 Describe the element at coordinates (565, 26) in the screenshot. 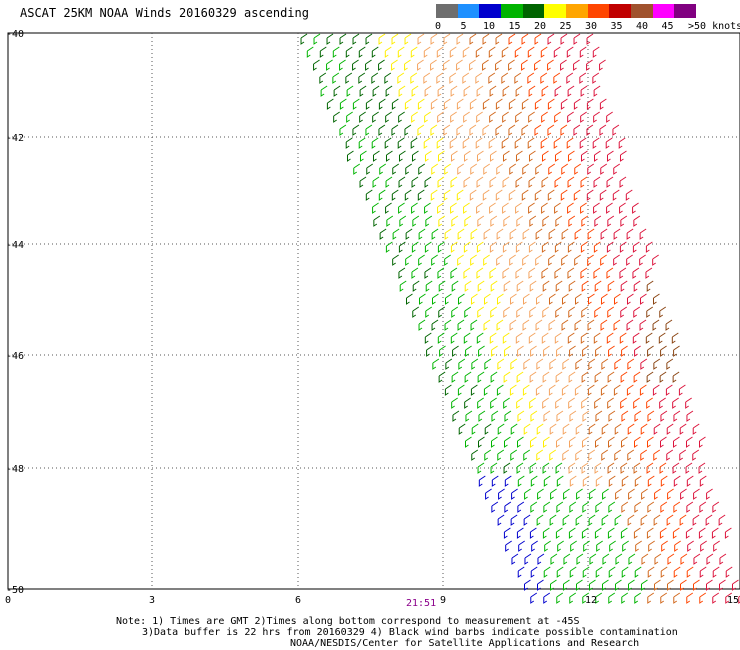

I see `legend-tick-label: 25` at that location.